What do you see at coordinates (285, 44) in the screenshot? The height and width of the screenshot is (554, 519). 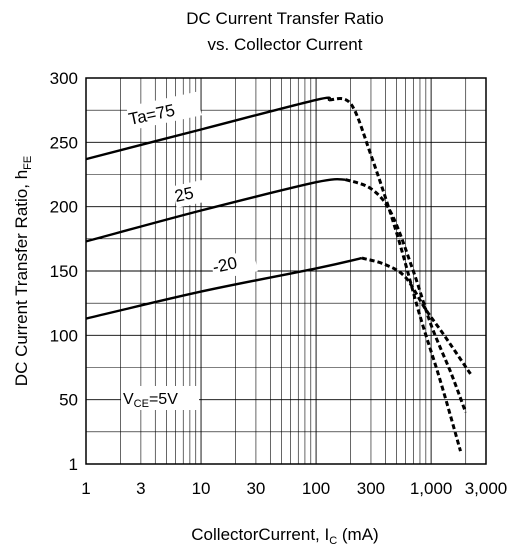 I see `chart-title-line-2: vs. Collector Current` at bounding box center [285, 44].